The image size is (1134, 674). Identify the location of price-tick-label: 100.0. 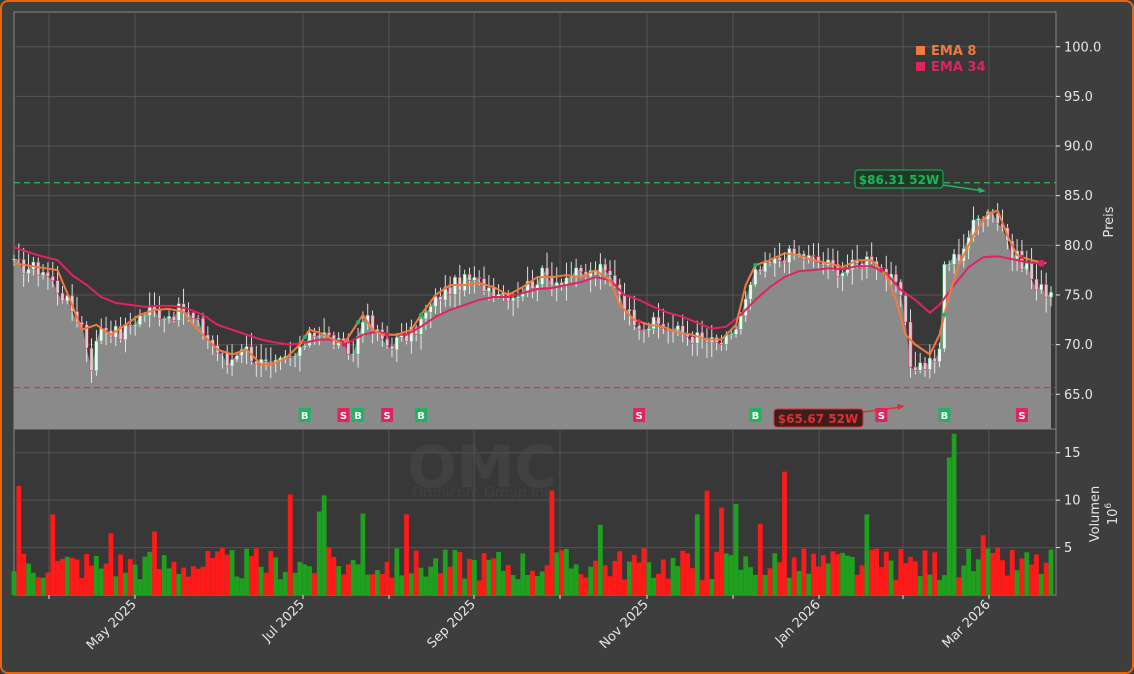
(1082, 47).